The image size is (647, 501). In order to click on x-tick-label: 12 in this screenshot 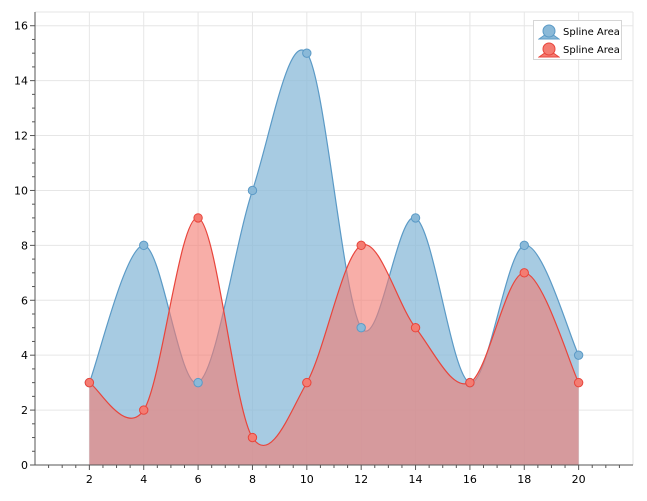, I will do `click(361, 479)`.